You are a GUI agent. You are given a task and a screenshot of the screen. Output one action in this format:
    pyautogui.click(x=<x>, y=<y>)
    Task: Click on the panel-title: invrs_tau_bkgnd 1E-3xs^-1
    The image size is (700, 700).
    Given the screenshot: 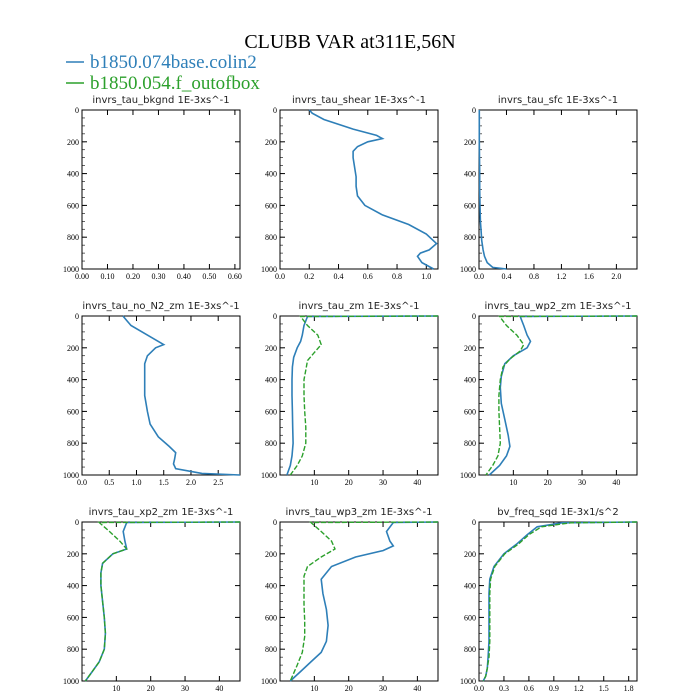 What is the action you would take?
    pyautogui.click(x=160, y=100)
    